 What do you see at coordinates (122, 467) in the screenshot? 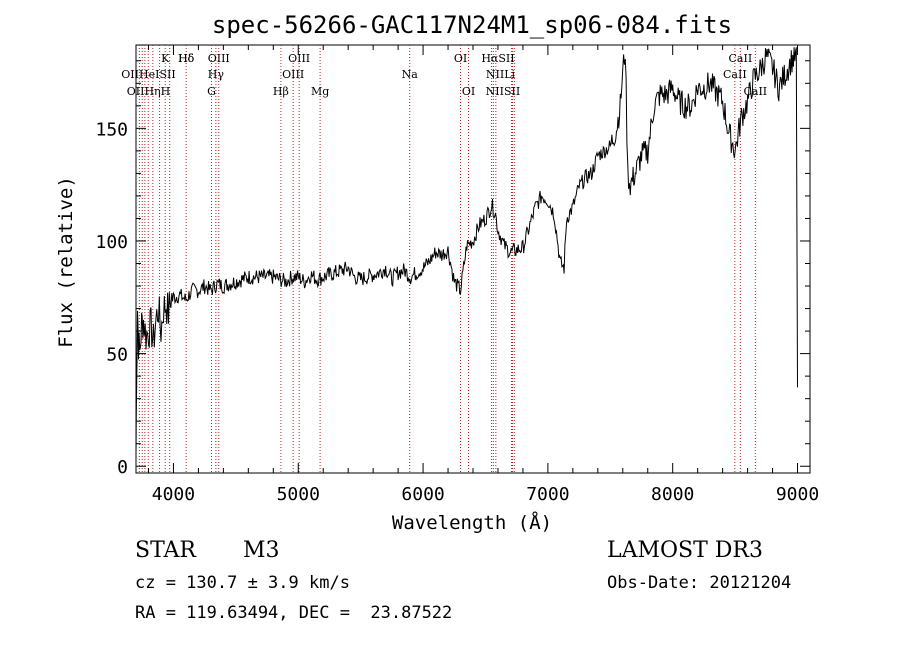
I see `y-tick-label: 0` at bounding box center [122, 467].